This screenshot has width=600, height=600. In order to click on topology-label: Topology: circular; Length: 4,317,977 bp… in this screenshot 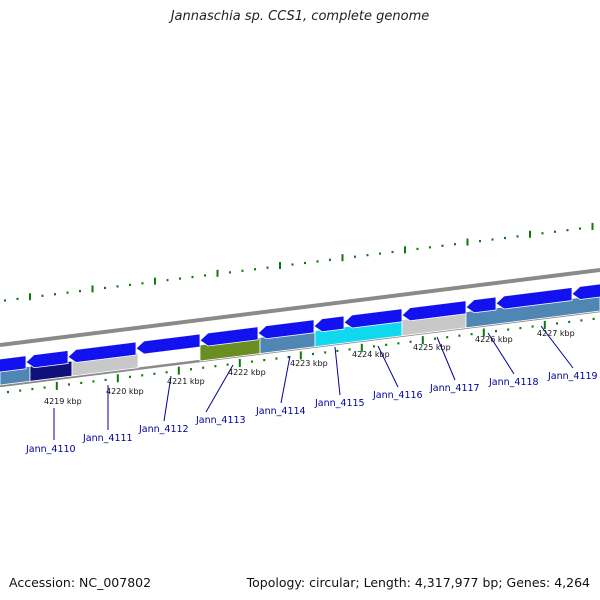, I will do `click(418, 582)`.